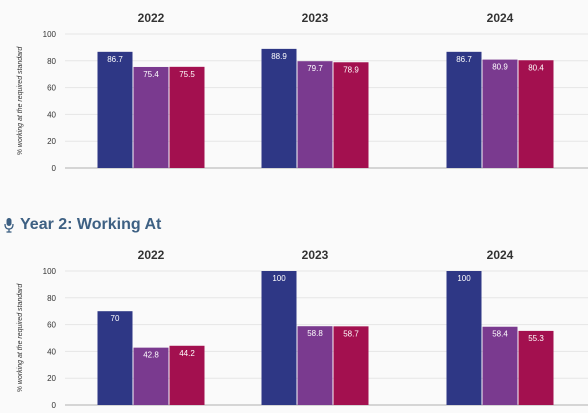  What do you see at coordinates (279, 56) in the screenshot?
I see `data-label: 88.9` at bounding box center [279, 56].